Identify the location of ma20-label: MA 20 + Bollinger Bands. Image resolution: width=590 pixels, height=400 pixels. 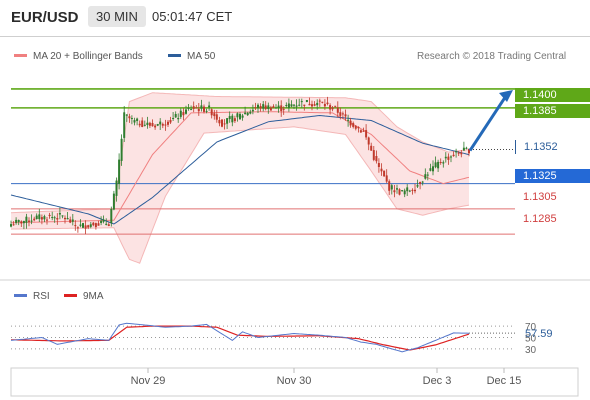
(88, 56).